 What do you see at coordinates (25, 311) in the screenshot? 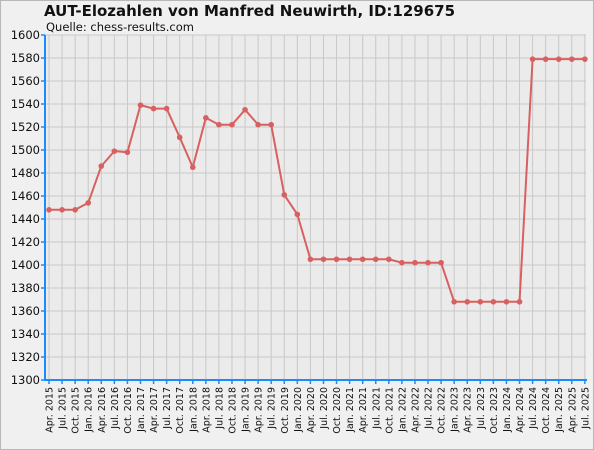
I see `y-tick-label: 1360` at bounding box center [25, 311].